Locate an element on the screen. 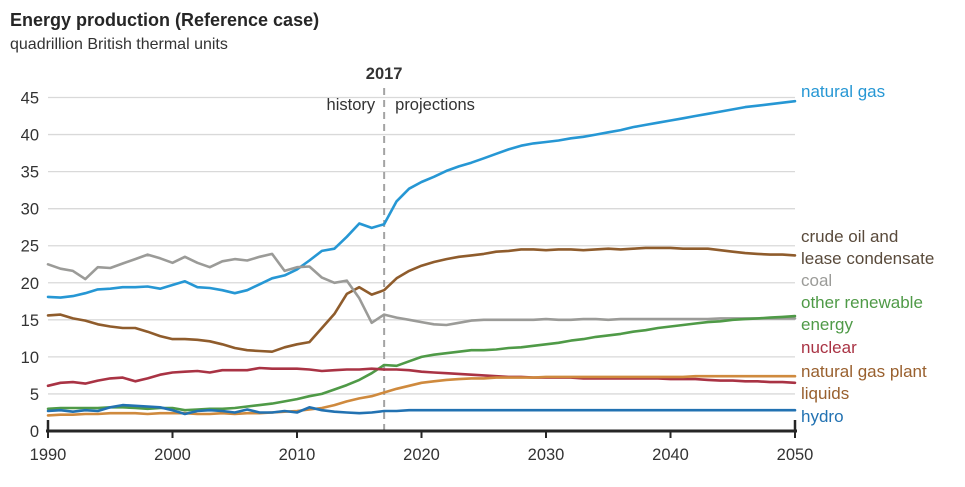  x-tick-label-2040: 2040 is located at coordinates (670, 455).